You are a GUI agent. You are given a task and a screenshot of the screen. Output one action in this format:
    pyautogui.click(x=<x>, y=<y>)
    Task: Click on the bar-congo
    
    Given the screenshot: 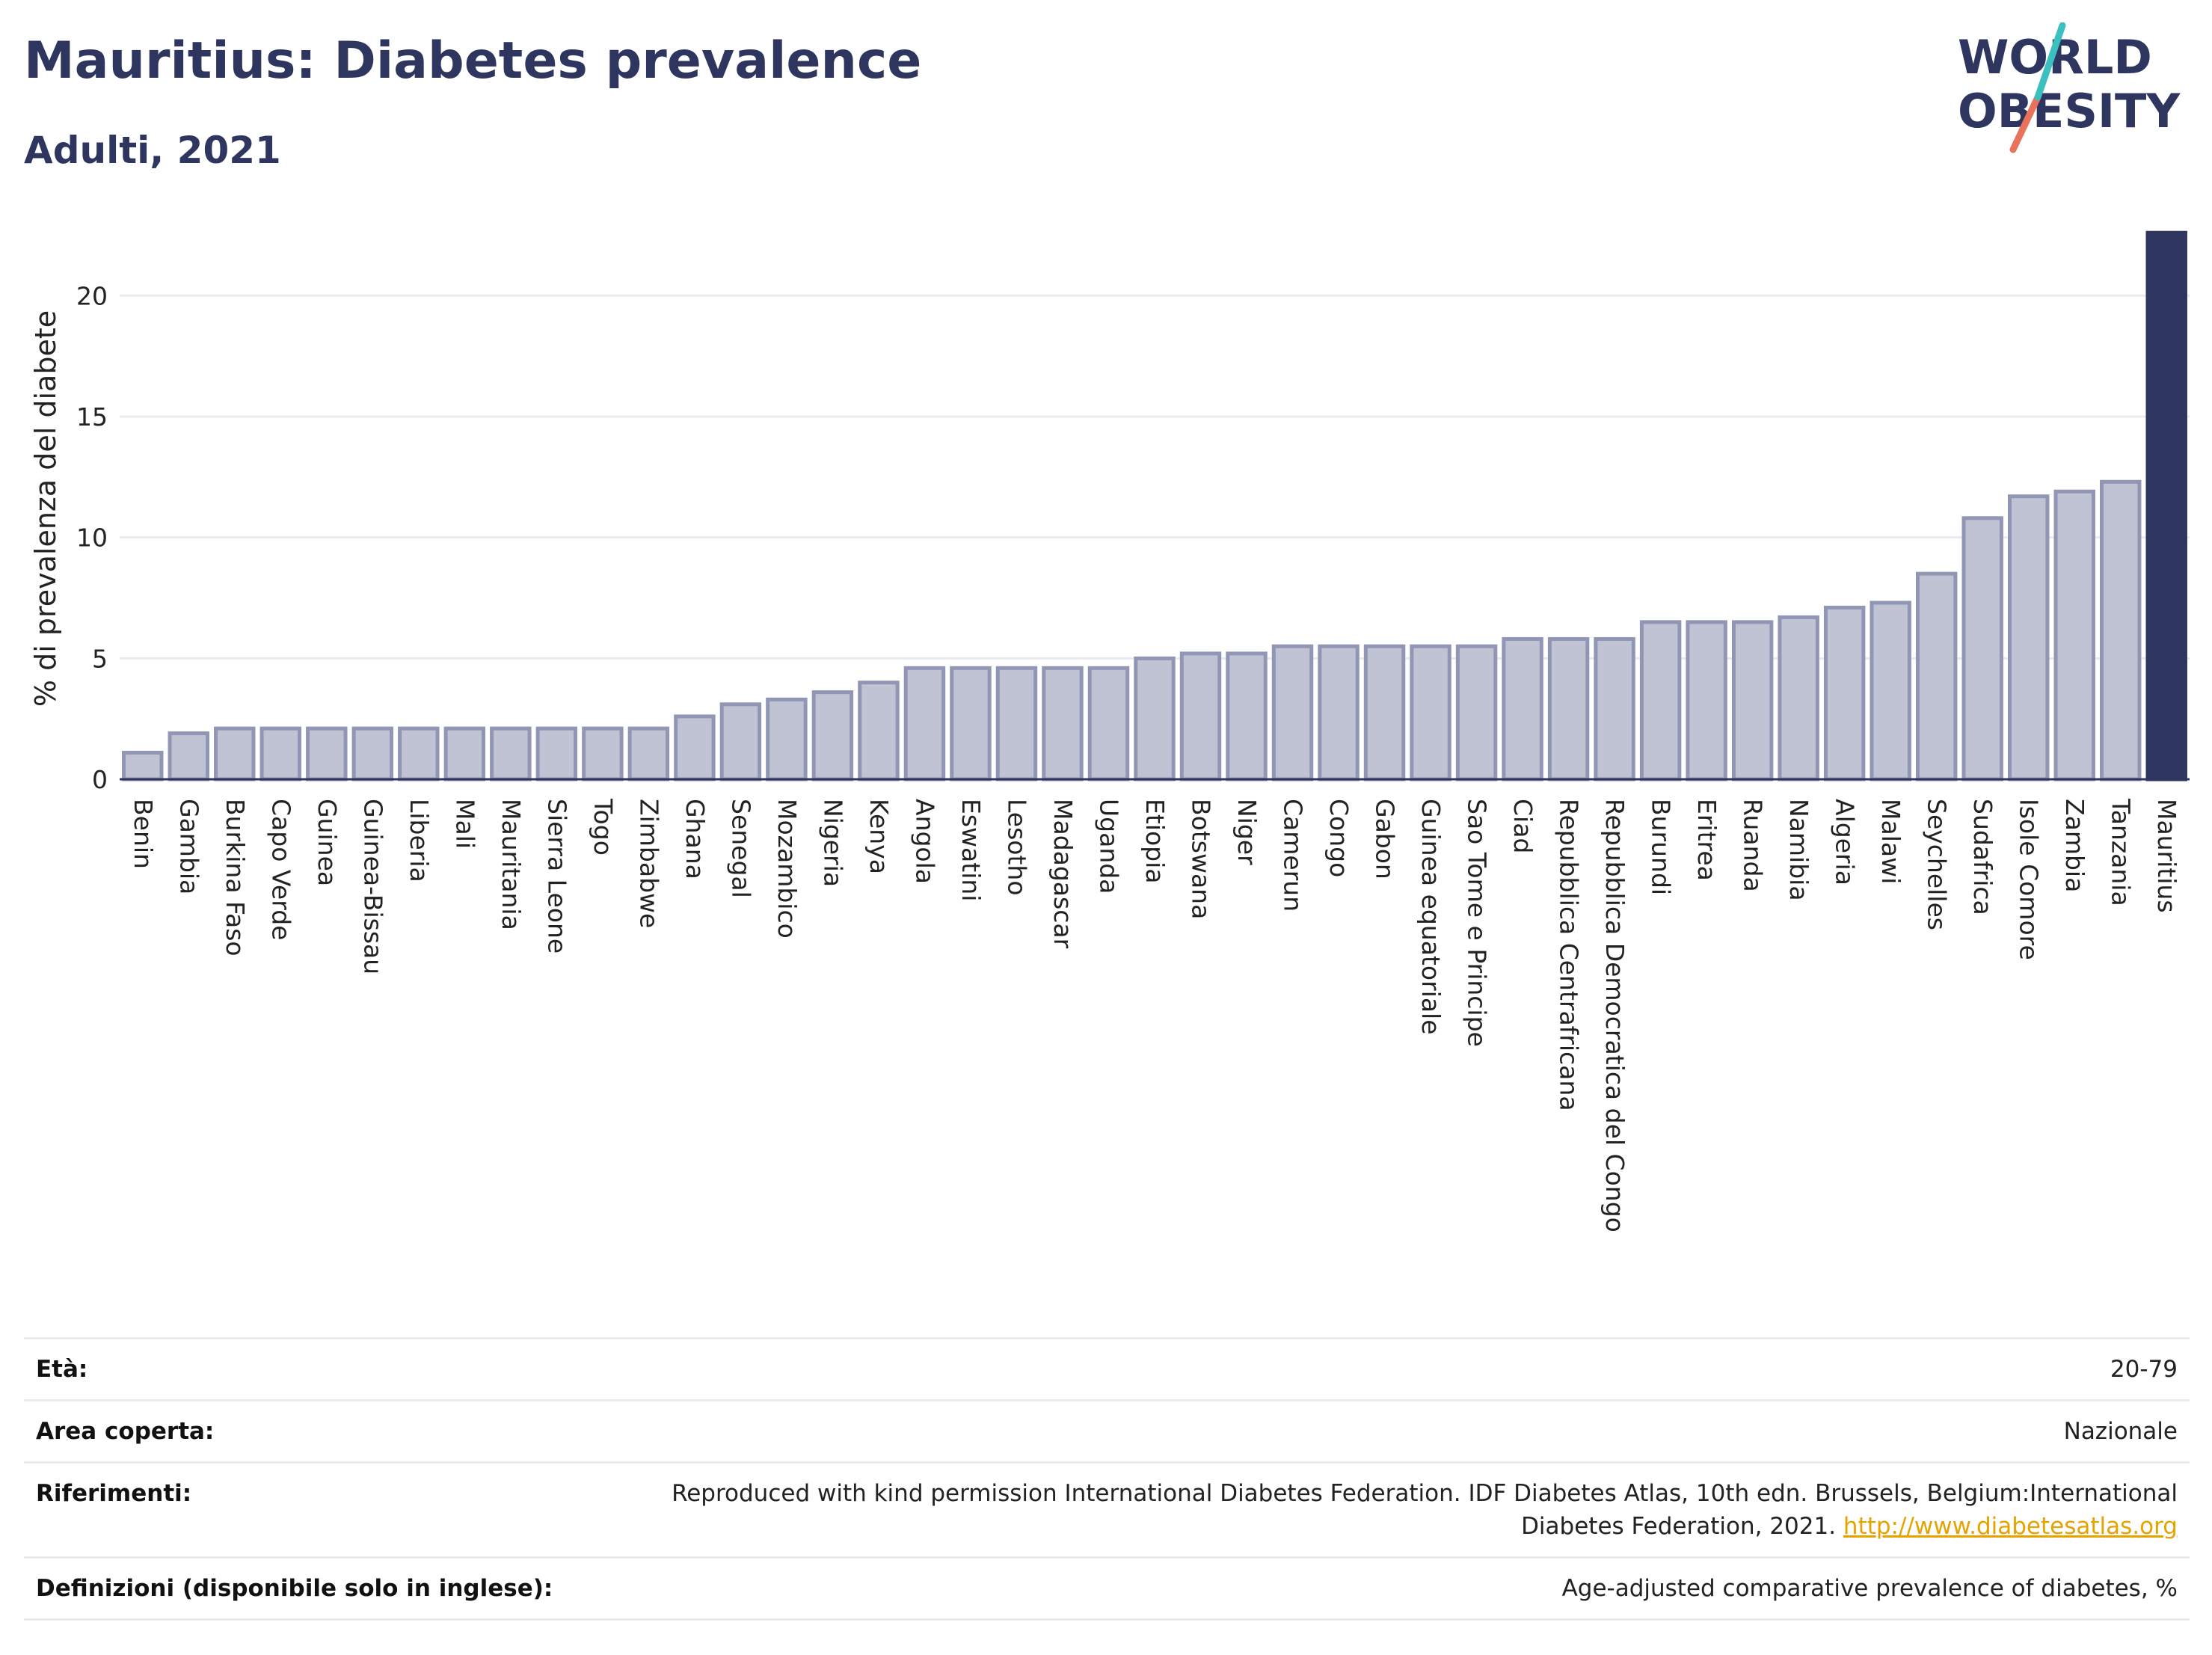 What is the action you would take?
    pyautogui.click(x=1339, y=713)
    